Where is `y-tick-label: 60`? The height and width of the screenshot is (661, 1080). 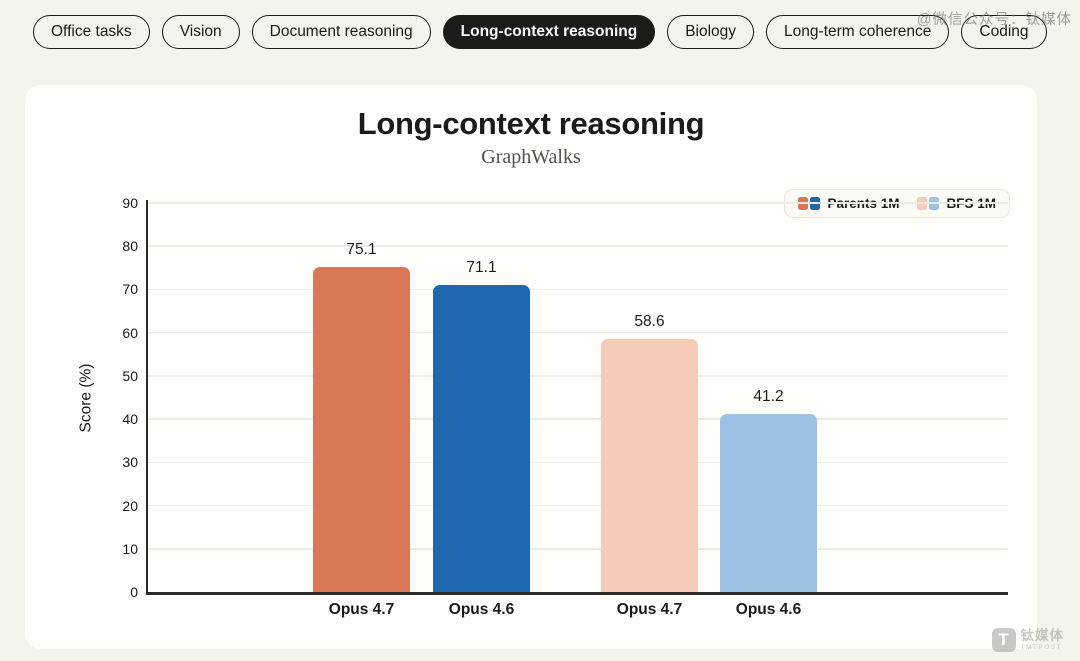
y-tick-label: 60 is located at coordinates (130, 332).